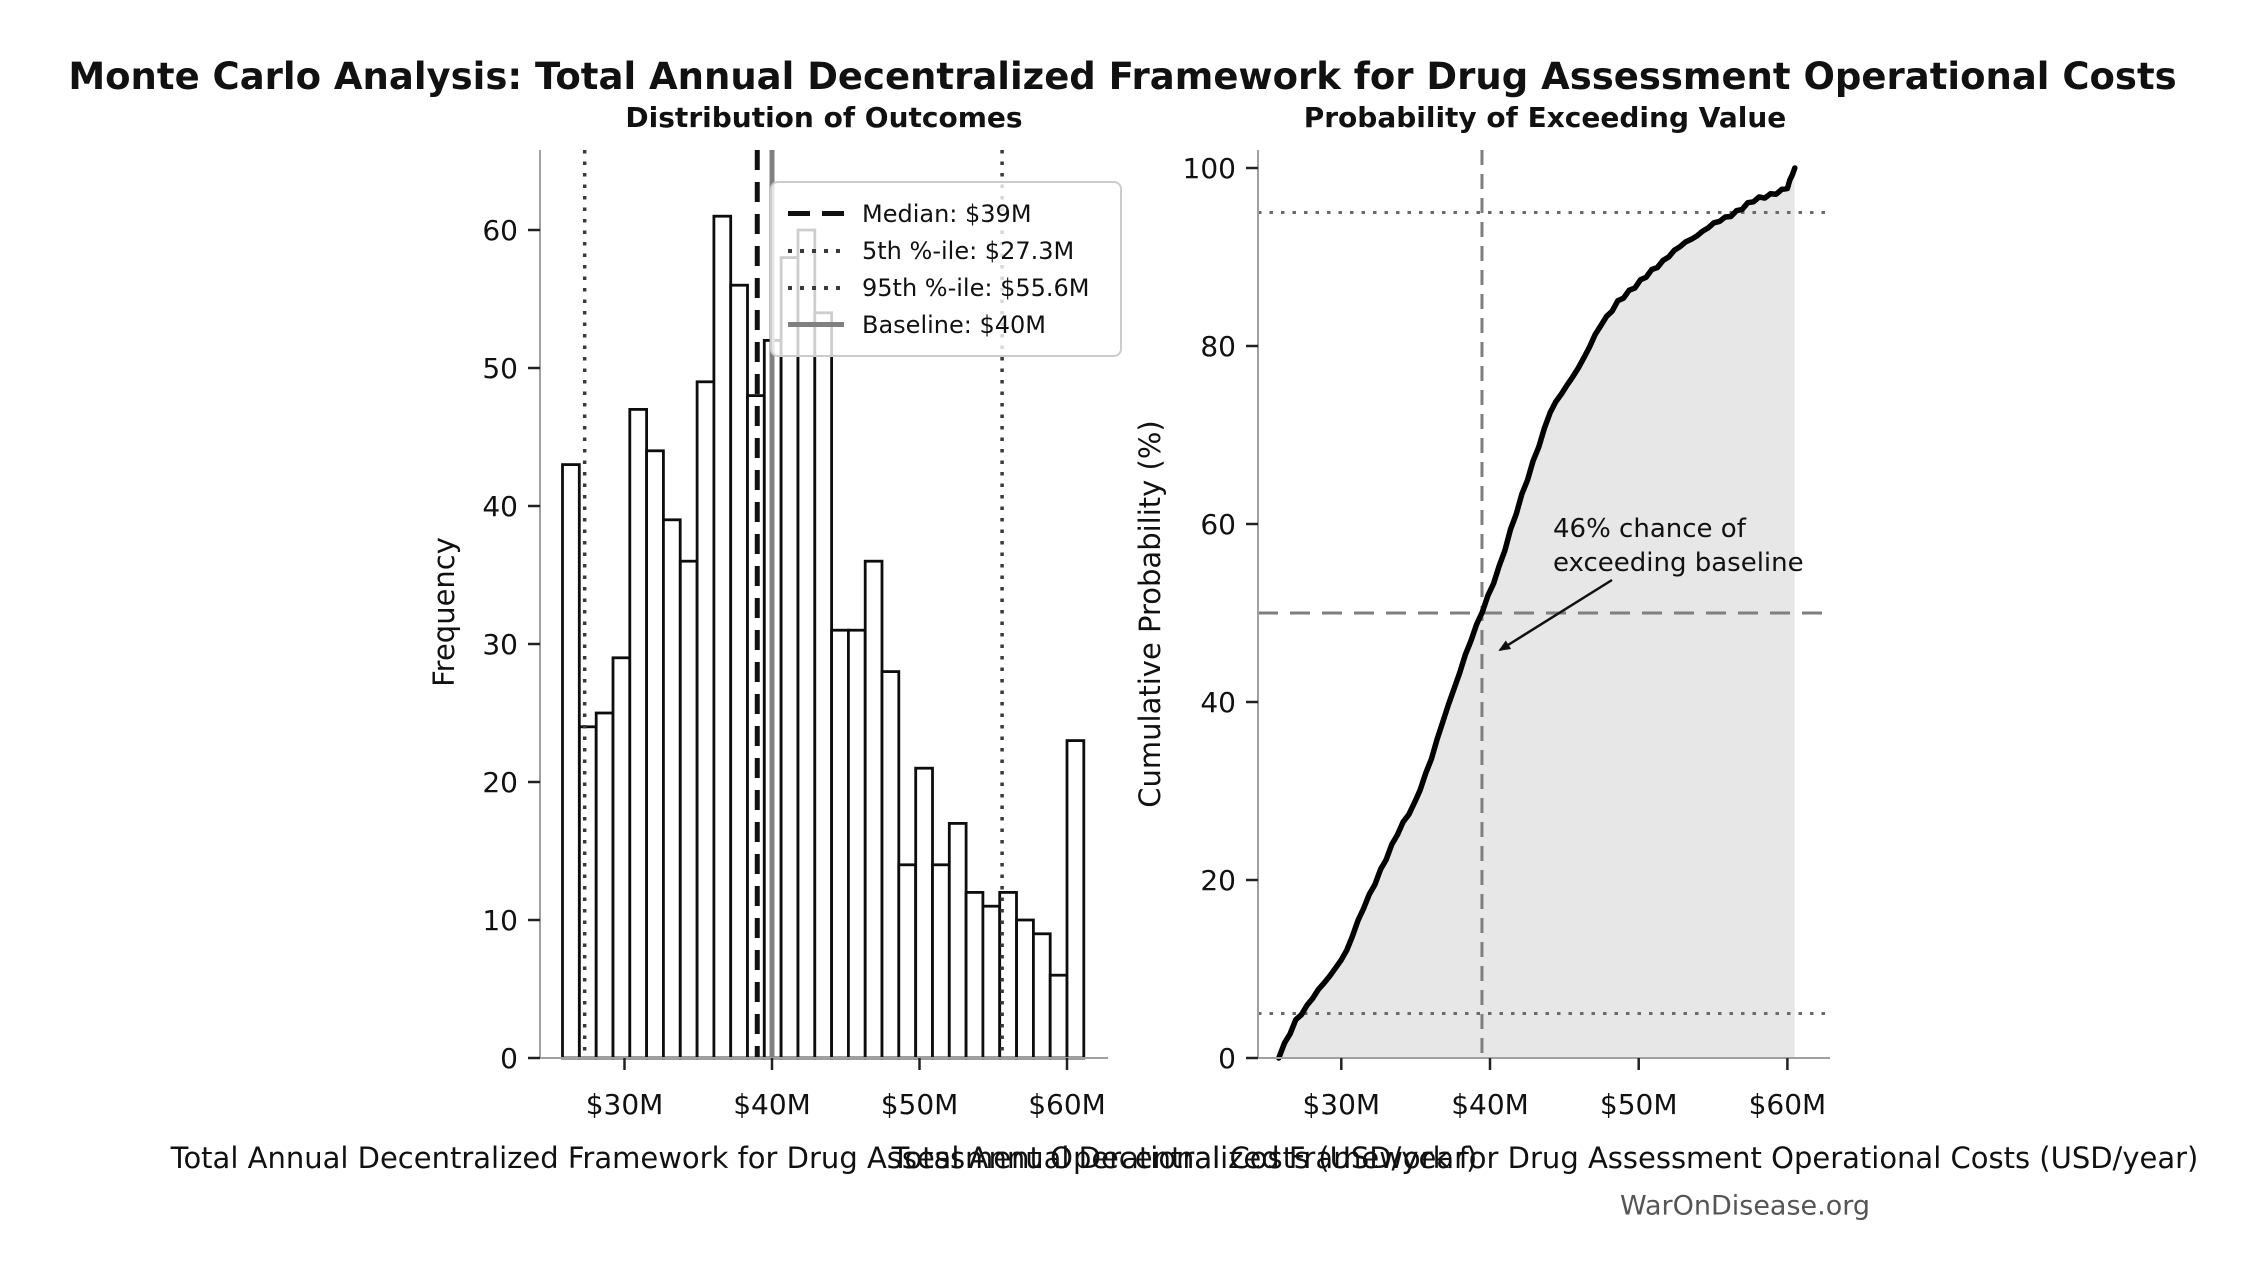 The image size is (2245, 1280). Describe the element at coordinates (1218, 880) in the screenshot. I see `right-y-tick-label: 20` at that location.